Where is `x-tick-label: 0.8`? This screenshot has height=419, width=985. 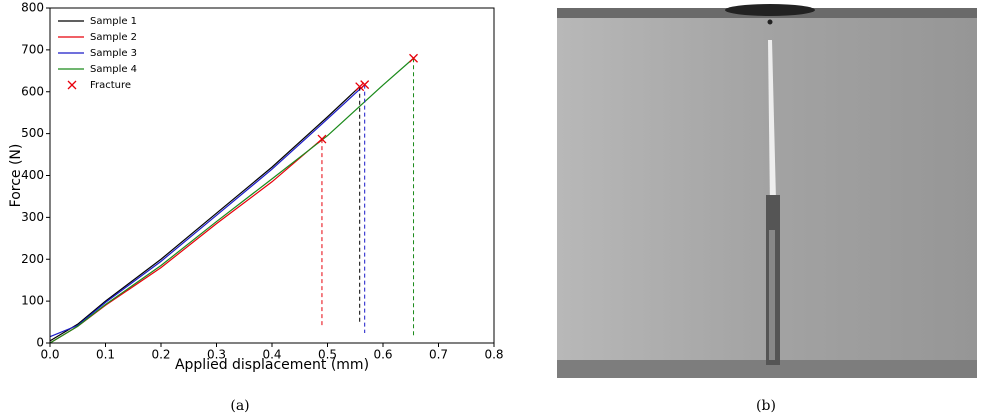 x-tick-label: 0.8 is located at coordinates (493, 355).